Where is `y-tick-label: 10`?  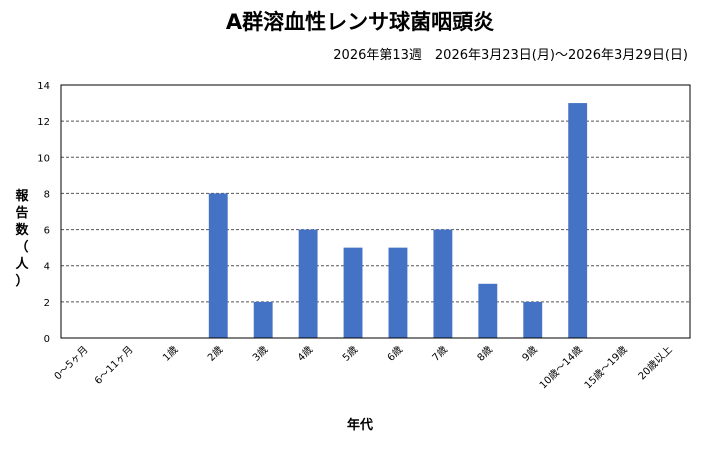 y-tick-label: 10 is located at coordinates (43, 158).